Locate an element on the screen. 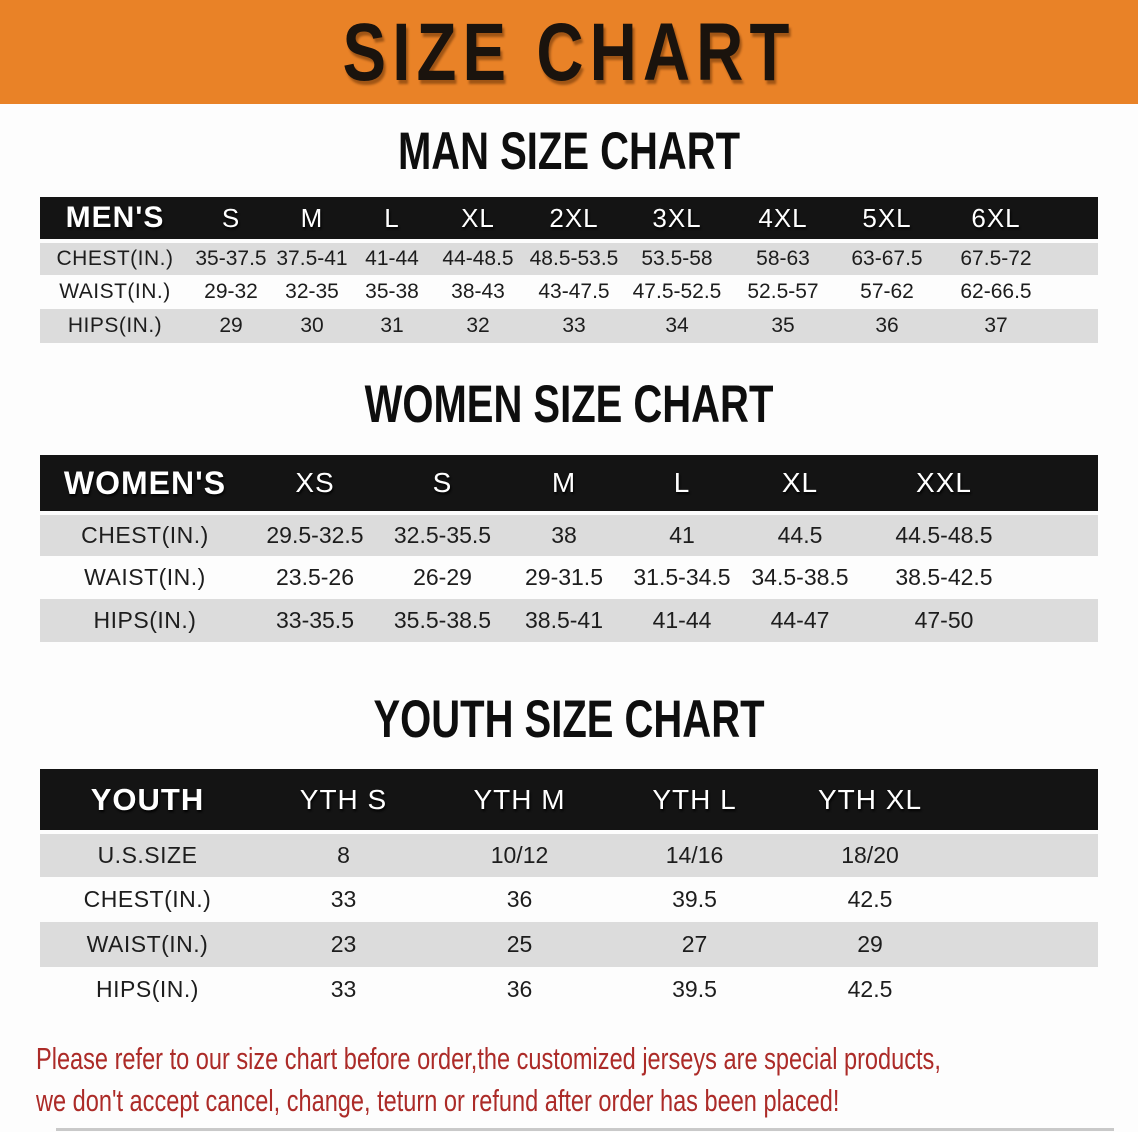 The height and width of the screenshot is (1132, 1138). size-cell: 32.5-35.5 is located at coordinates (442, 535).